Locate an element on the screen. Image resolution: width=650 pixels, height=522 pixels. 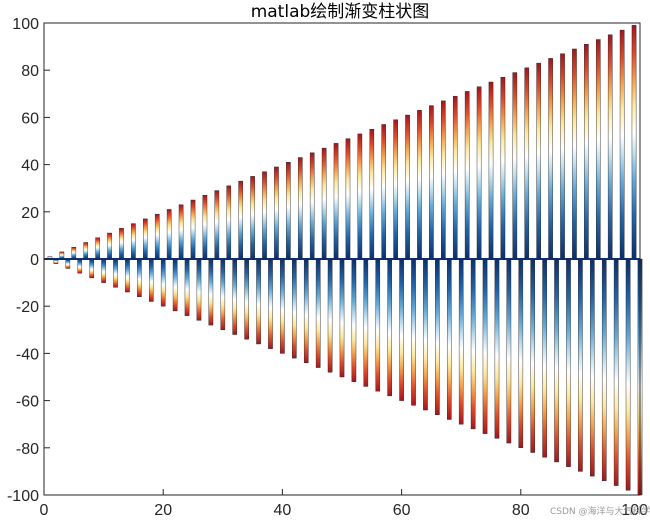
chart-title: matlab绘制渐变柱状图 is located at coordinates (340, 12).